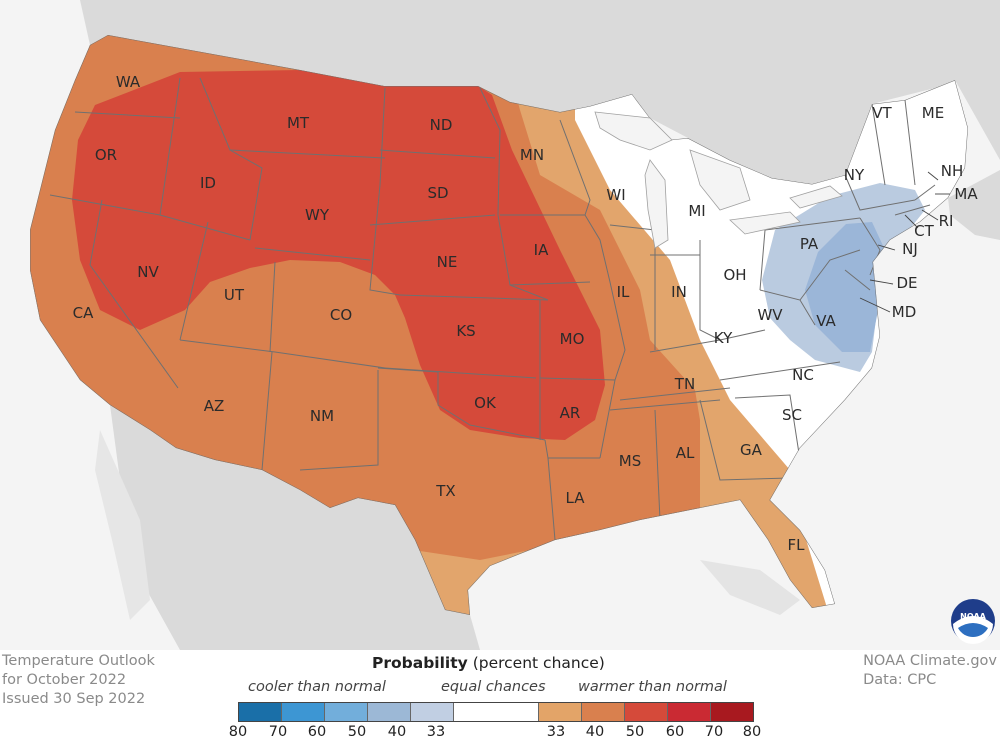  What do you see at coordinates (679, 292) in the screenshot?
I see `state-label-in: IN` at bounding box center [679, 292].